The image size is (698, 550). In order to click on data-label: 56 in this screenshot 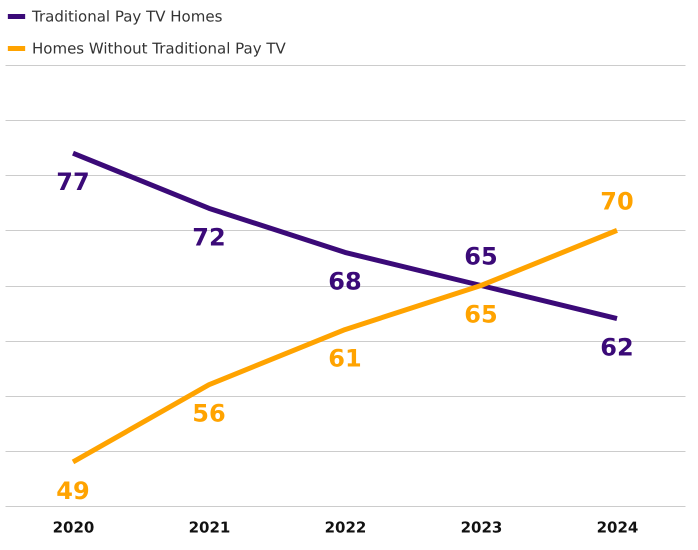, I will do `click(209, 414)`.